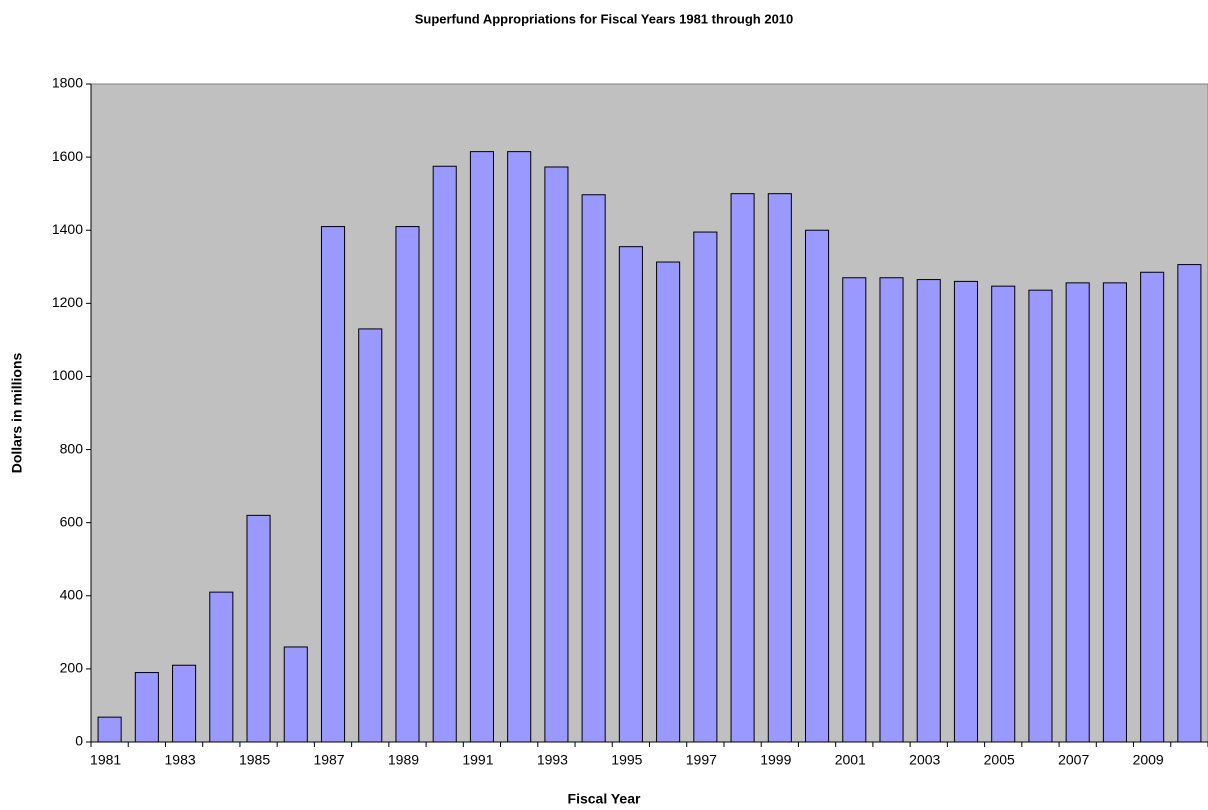 The height and width of the screenshot is (810, 1208). Describe the element at coordinates (1073, 760) in the screenshot. I see `x-tick-label: 2007` at that location.